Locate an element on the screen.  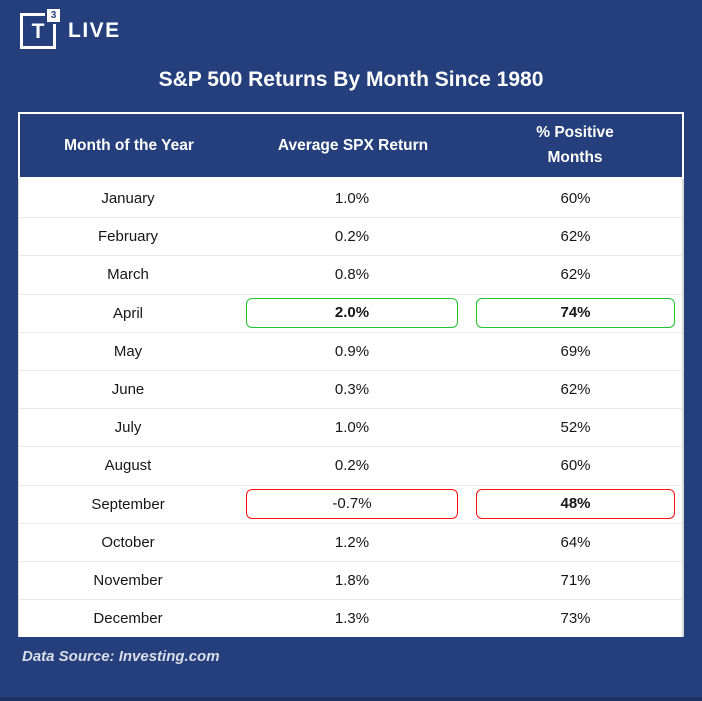
month-cell: August is located at coordinates (128, 466).